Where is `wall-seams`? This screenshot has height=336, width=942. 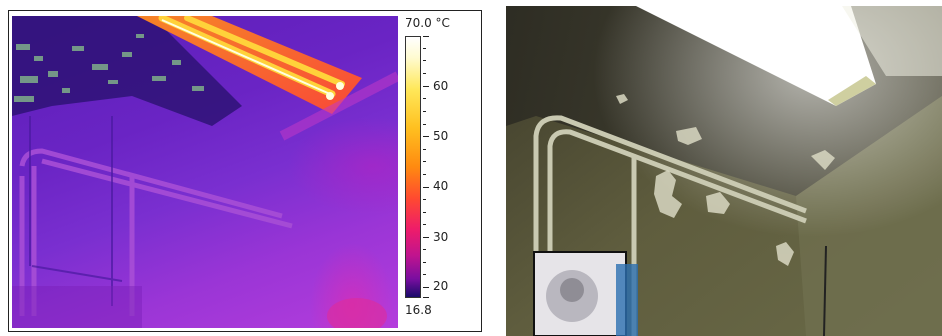
wall-seams is located at coordinates (76, 211).